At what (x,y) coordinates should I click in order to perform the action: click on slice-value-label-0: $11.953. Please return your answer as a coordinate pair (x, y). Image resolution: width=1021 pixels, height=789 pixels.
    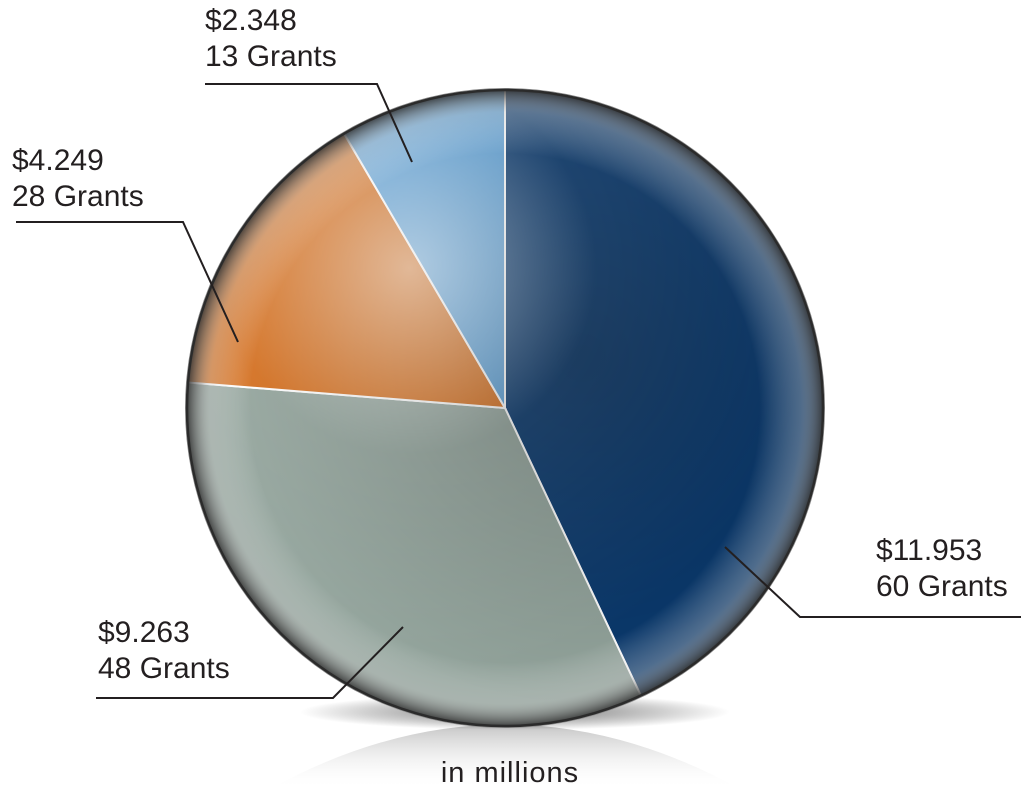
    Looking at the image, I should click on (929, 550).